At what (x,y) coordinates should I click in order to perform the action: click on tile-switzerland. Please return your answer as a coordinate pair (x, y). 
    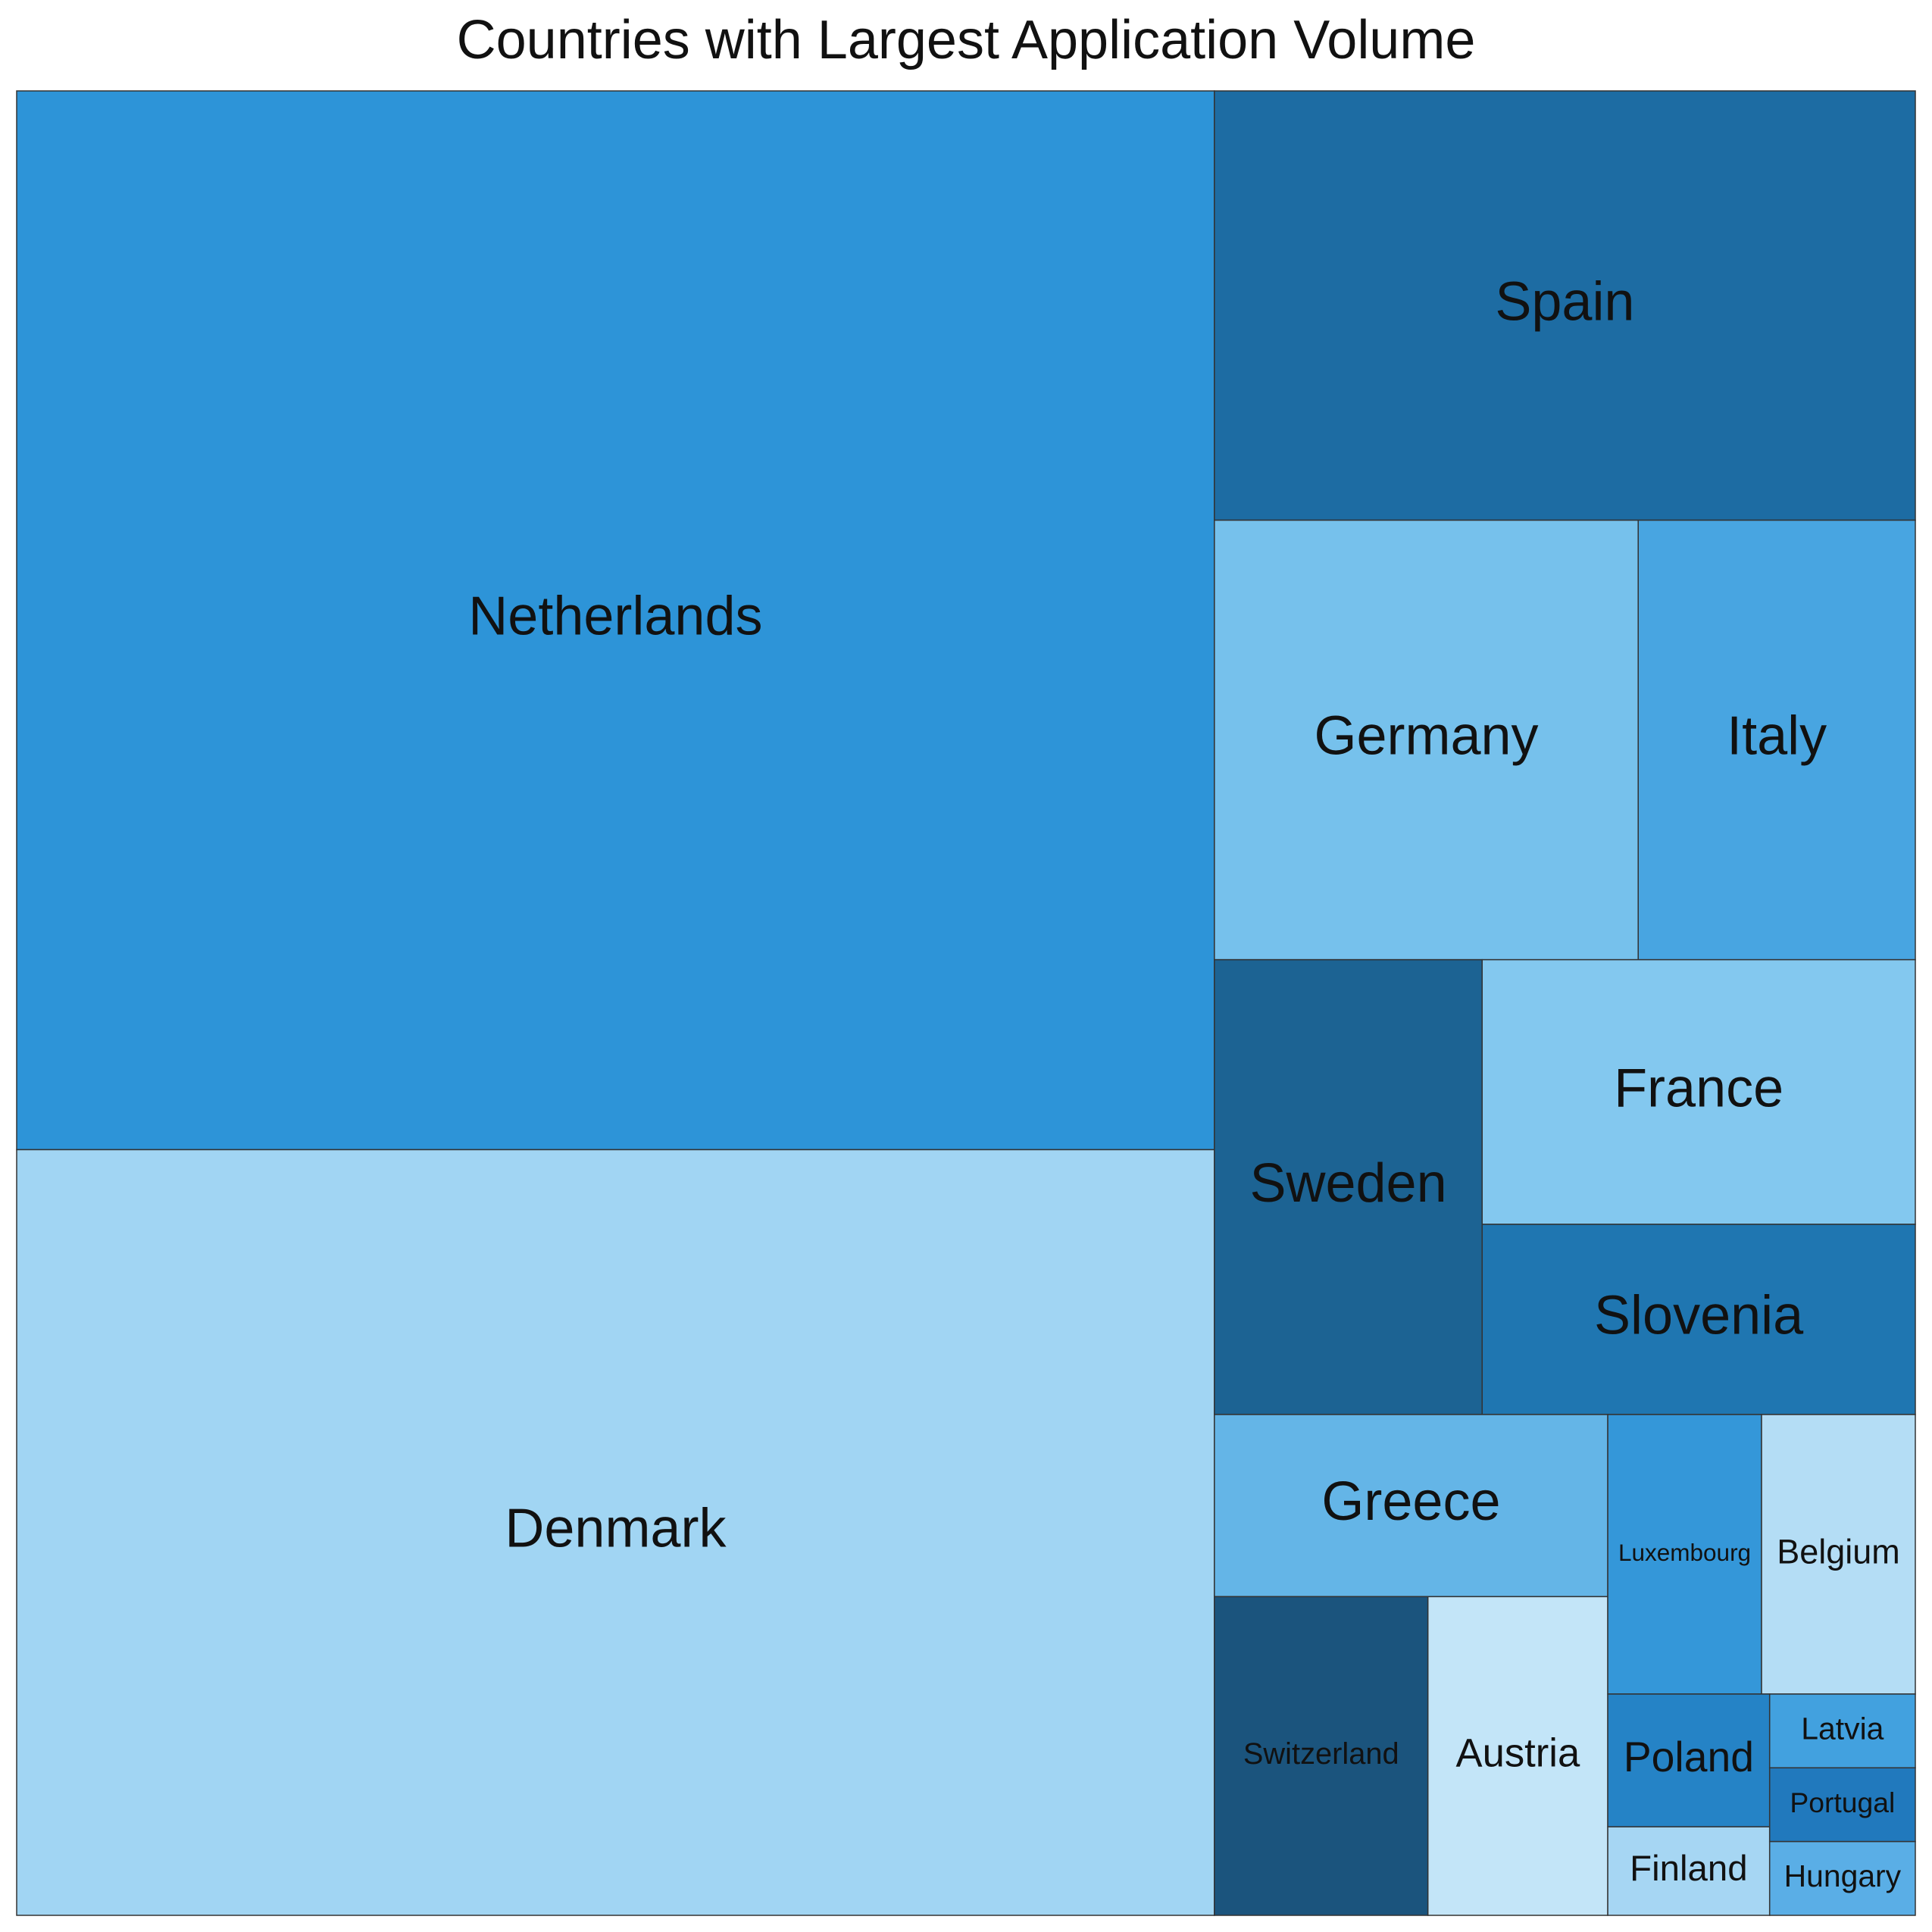
    Looking at the image, I should click on (1321, 1756).